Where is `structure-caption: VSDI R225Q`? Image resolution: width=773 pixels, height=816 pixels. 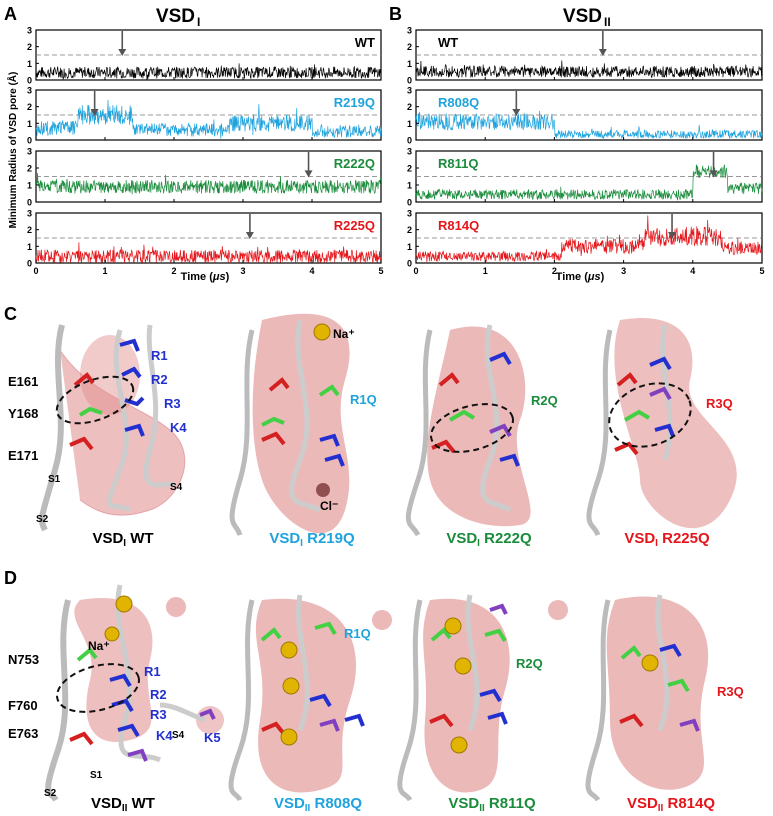
structure-caption: VSDI R225Q is located at coordinates (667, 539).